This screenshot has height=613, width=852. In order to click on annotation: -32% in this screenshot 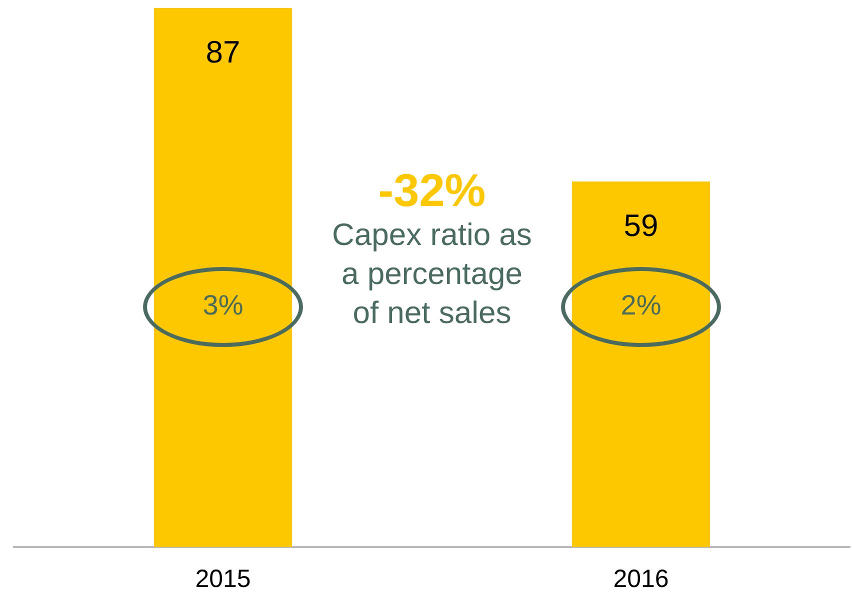, I will do `click(432, 190)`.